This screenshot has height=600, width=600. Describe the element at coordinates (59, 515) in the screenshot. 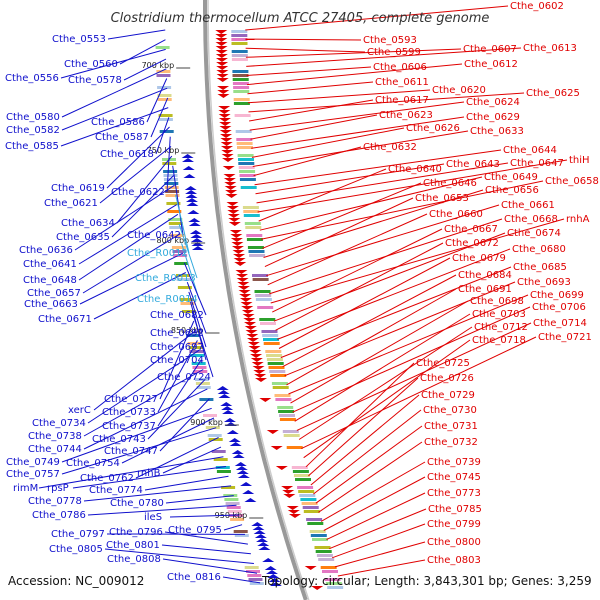

I see `left-gene-label: Cthe_0786` at that location.